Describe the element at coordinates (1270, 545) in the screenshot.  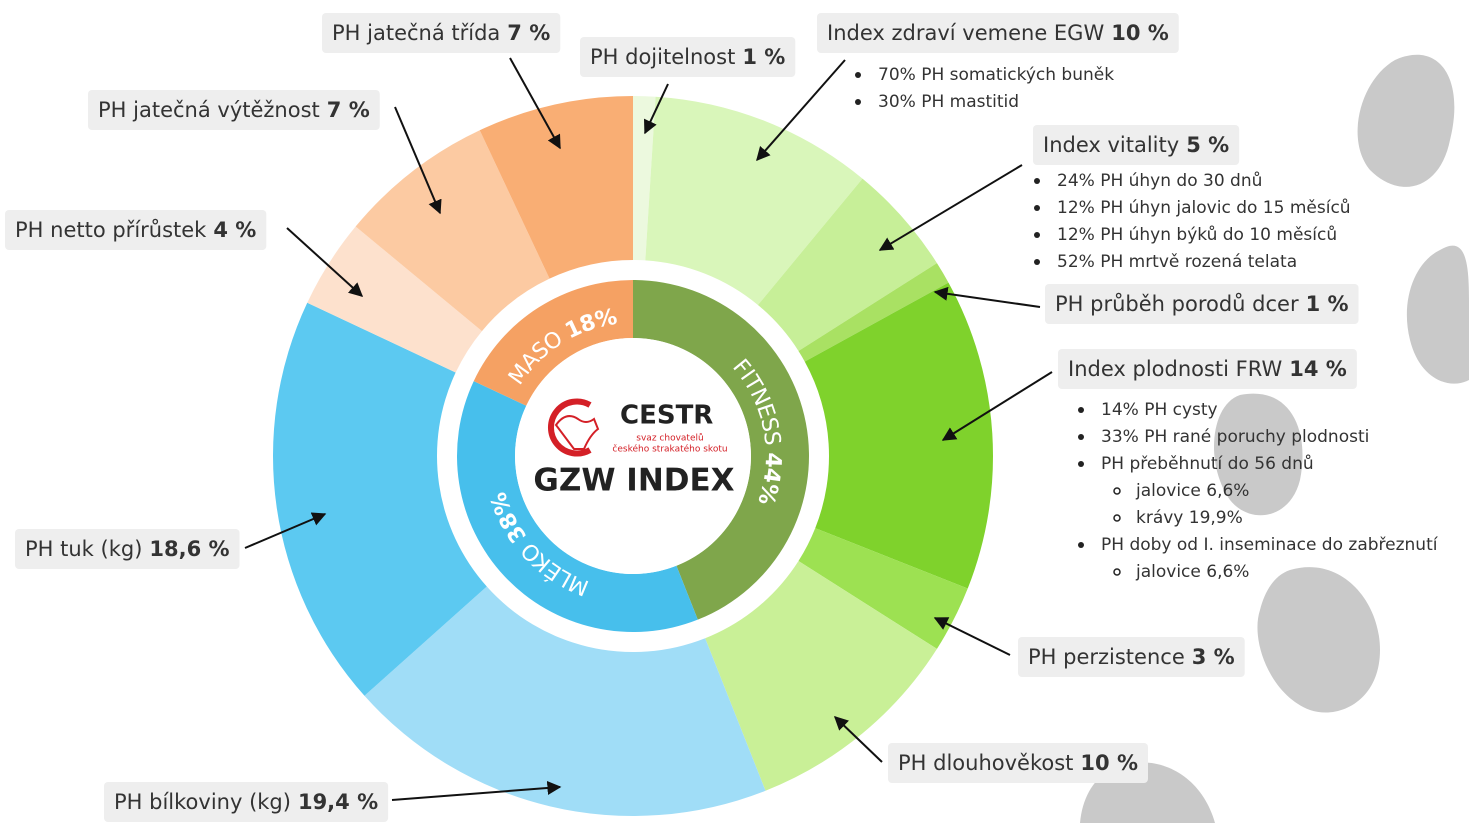
I see `note-text: PH doby od I. inseminace do zabřeznutí` at that location.